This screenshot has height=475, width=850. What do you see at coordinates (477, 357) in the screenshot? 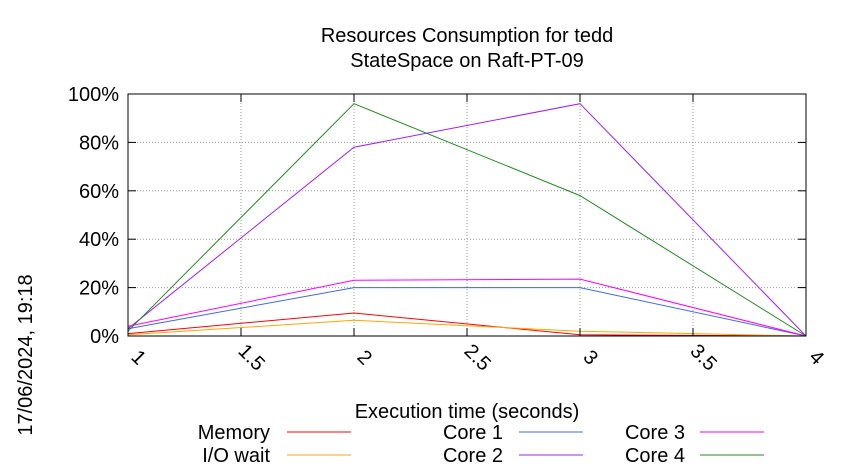
I see `x-tick-label: 2.5` at bounding box center [477, 357].